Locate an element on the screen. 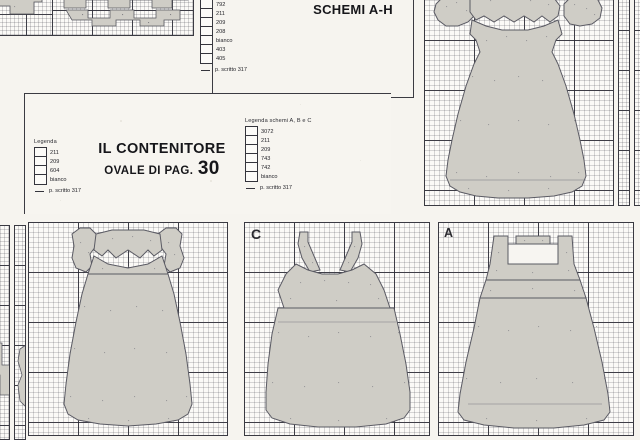 This screenshot has width=640, height=440. legend-row: 3072 is located at coordinates (259, 131).